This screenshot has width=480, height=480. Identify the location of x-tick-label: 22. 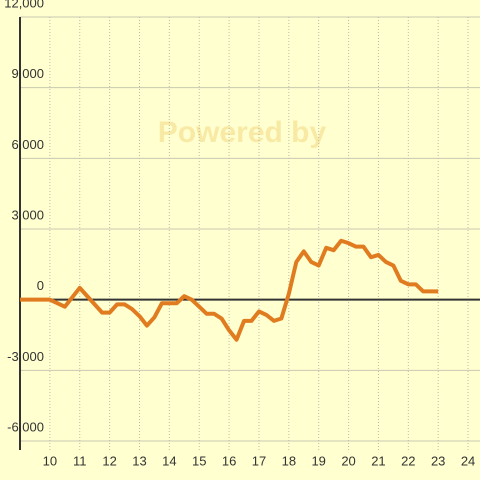
(408, 460).